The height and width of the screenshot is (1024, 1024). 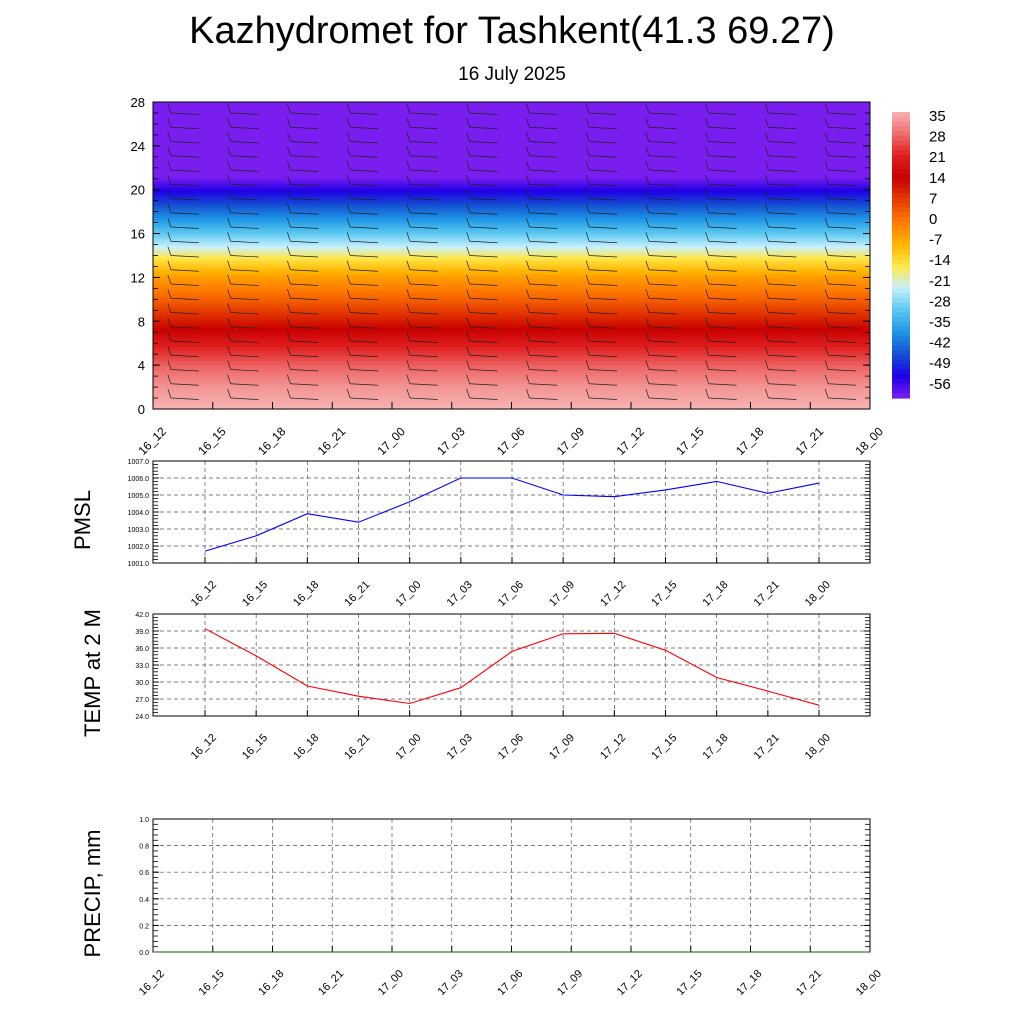 What do you see at coordinates (767, 594) in the screenshot?
I see `pmsl-x-tick-label: 17_21` at bounding box center [767, 594].